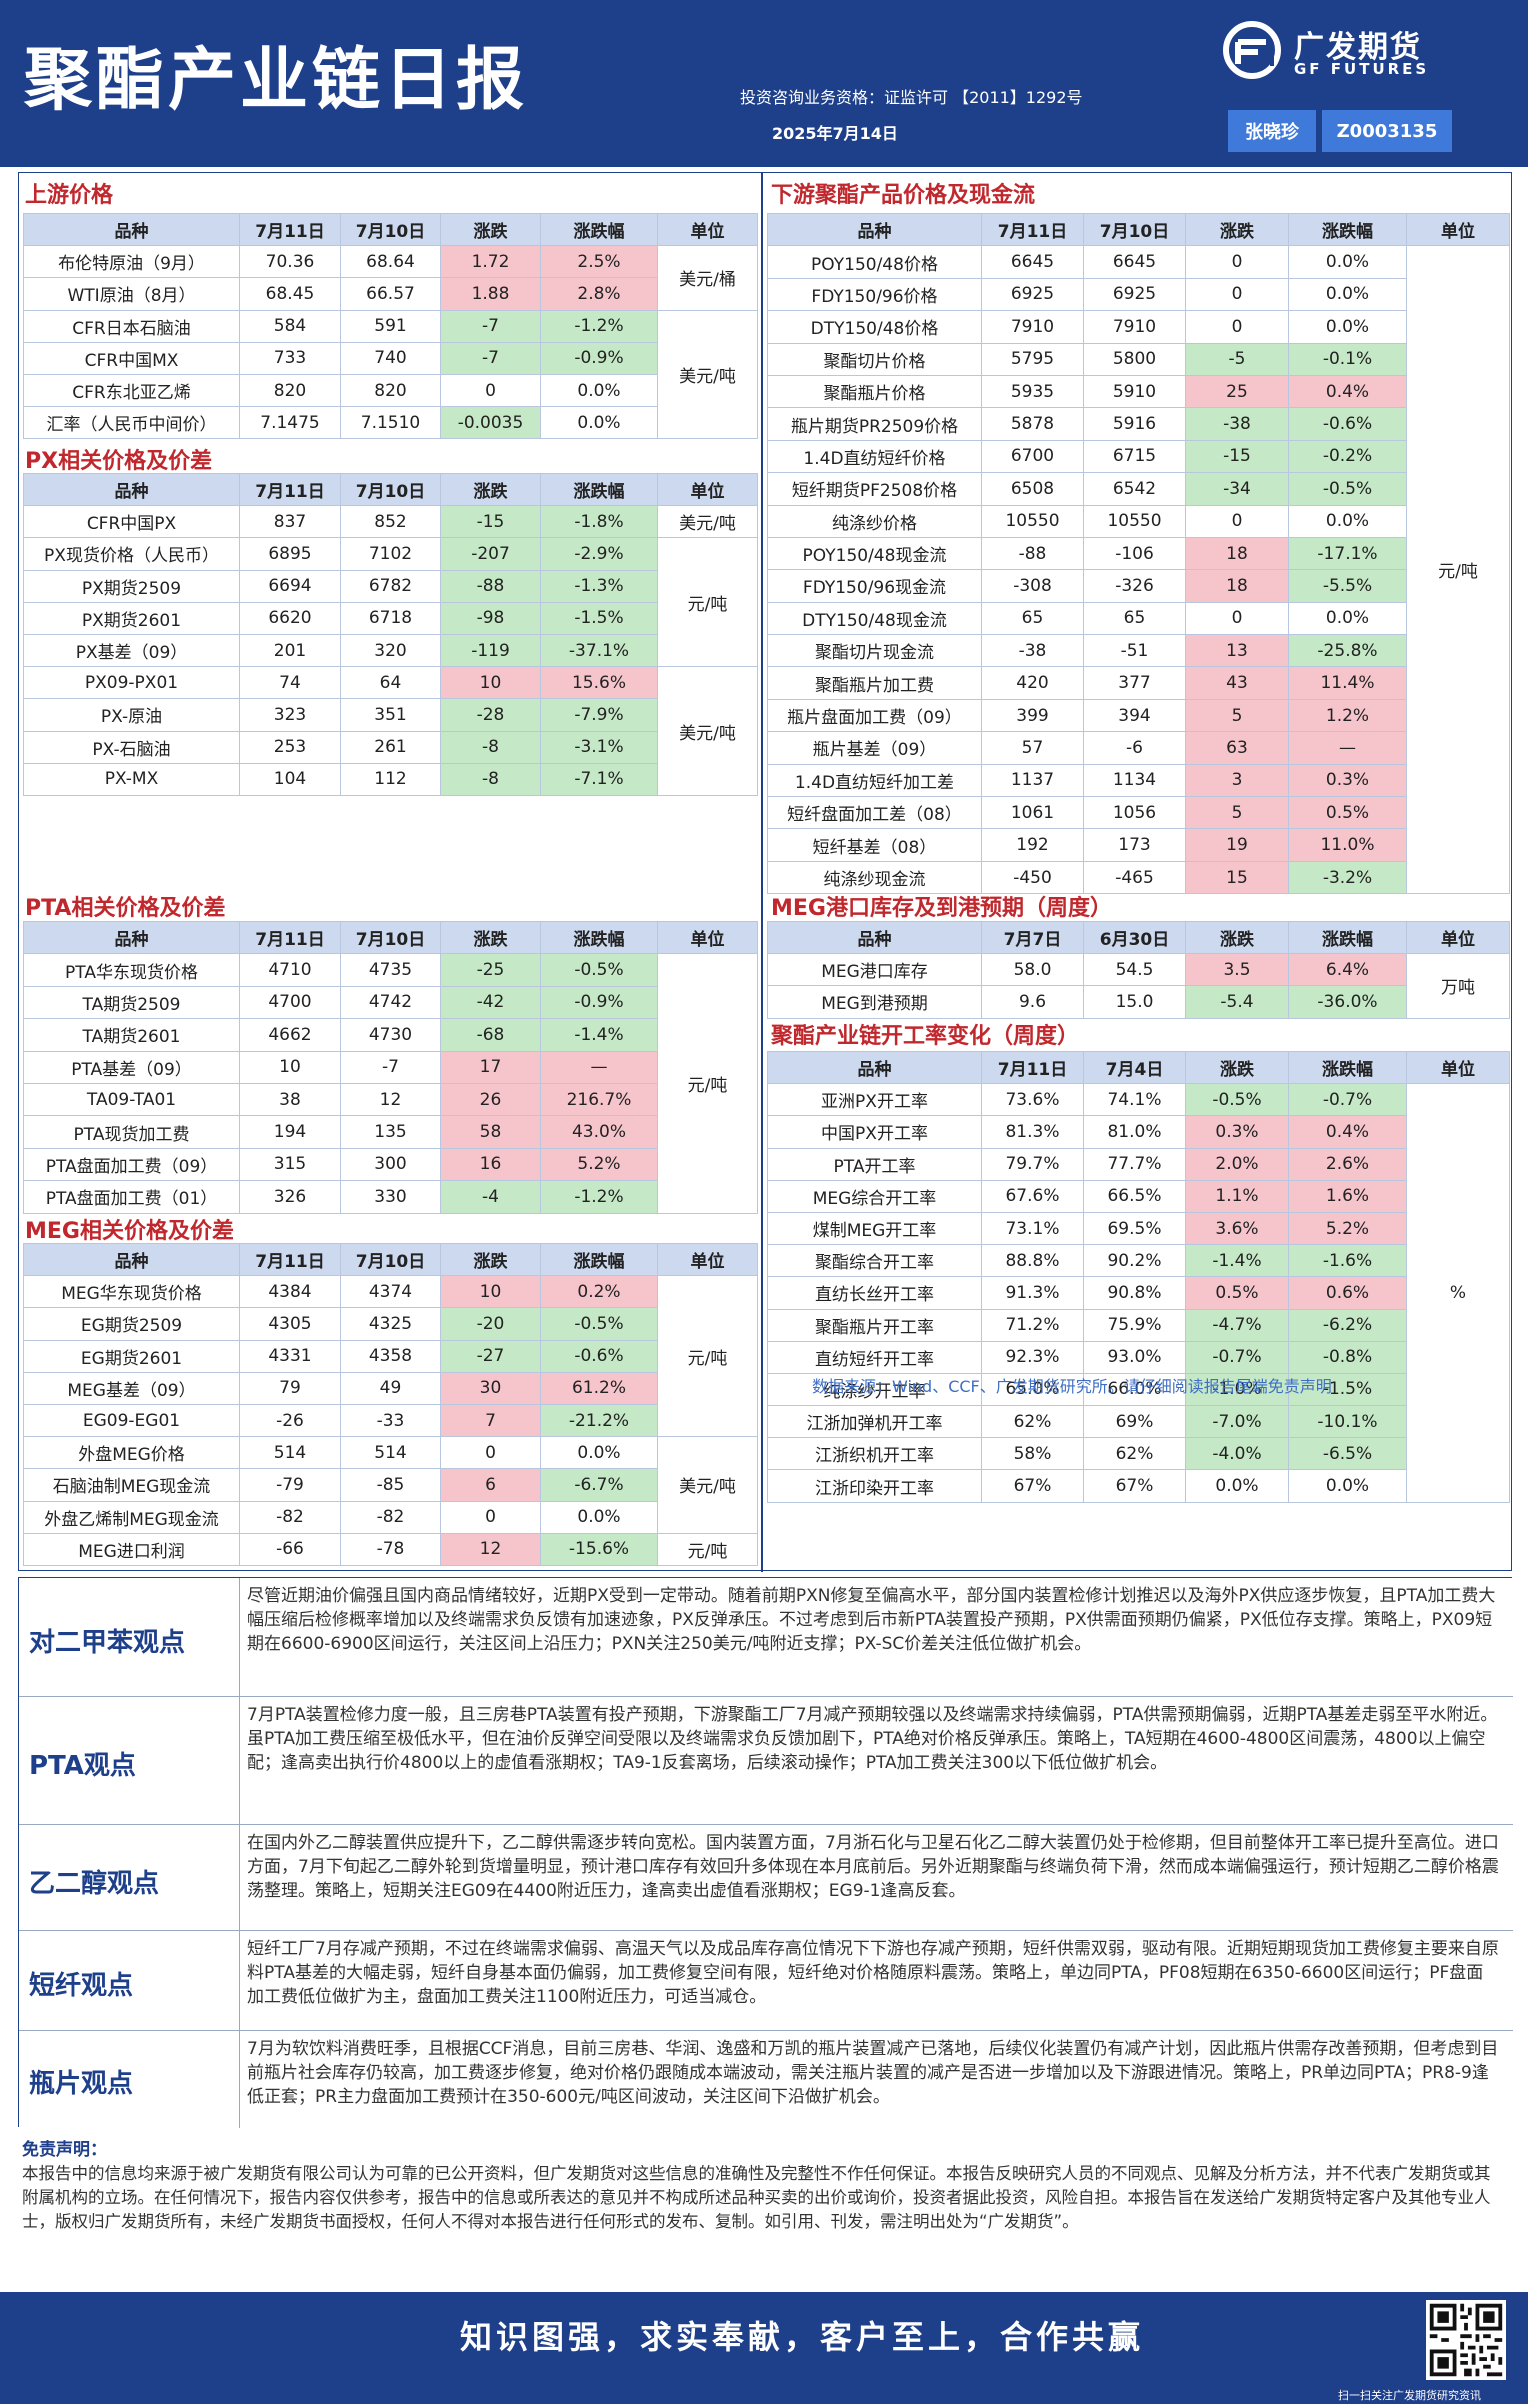  Describe the element at coordinates (1032, 391) in the screenshot. I see `current-value: 5935` at that location.